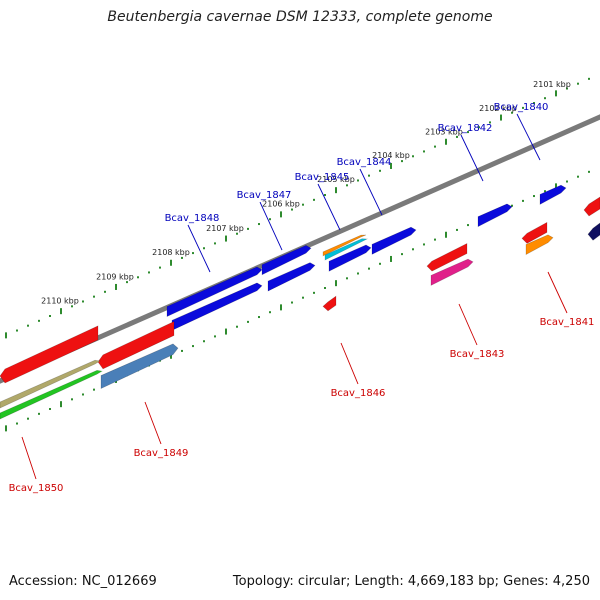 Image resolution: width=600 pixels, height=600 pixels. Describe the element at coordinates (534, 232) in the screenshot. I see `gene-block-bcav-1841a` at that location.